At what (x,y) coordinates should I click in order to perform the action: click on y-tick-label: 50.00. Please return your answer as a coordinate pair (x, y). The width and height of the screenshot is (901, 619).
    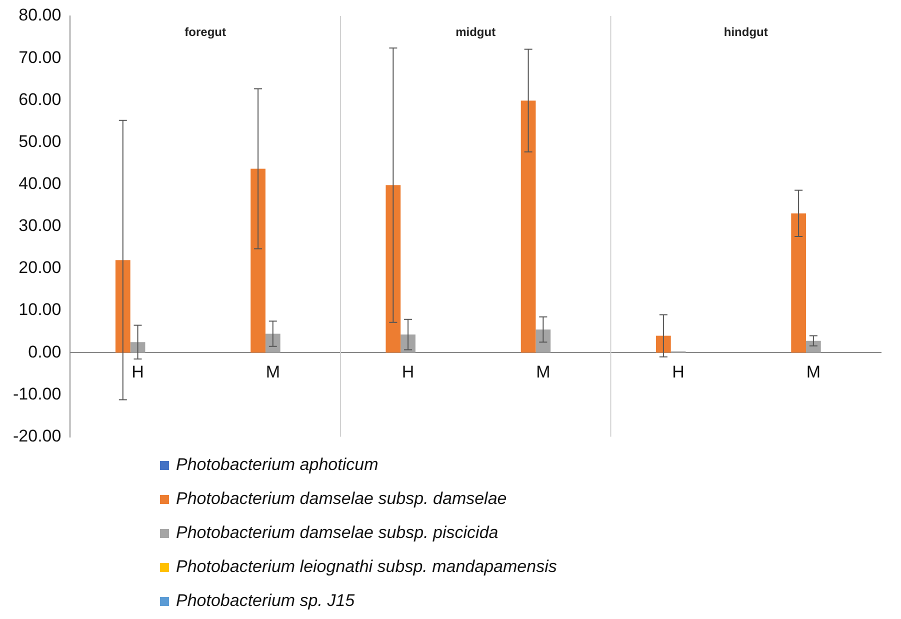
    Looking at the image, I should click on (40, 141).